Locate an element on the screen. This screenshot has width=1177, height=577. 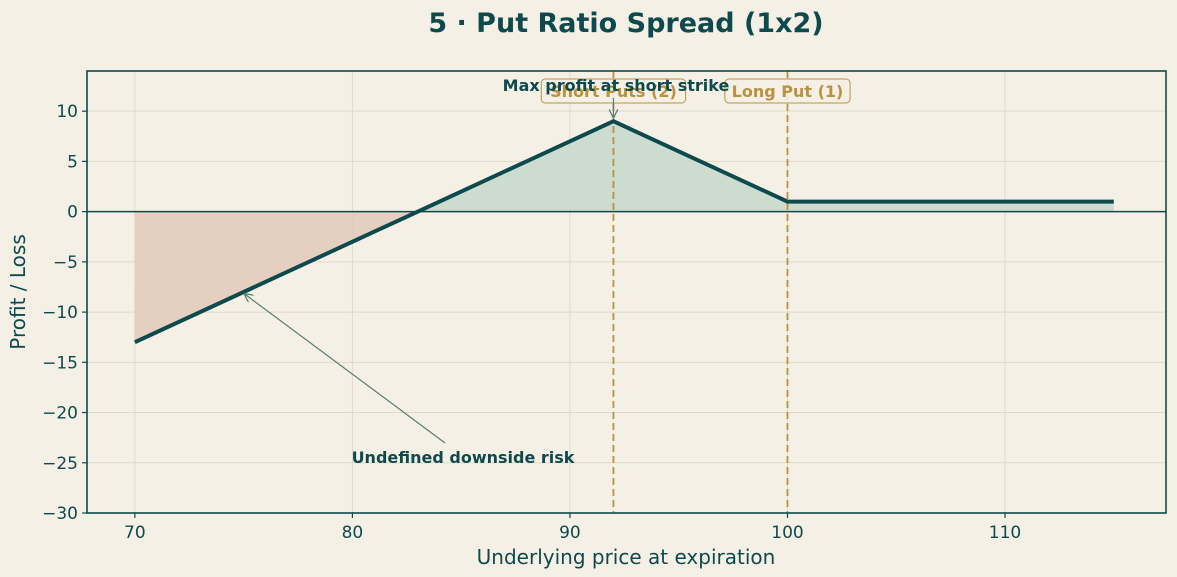
chart-title: 5 · Put Ratio Spread (1x2) is located at coordinates (625, 23).